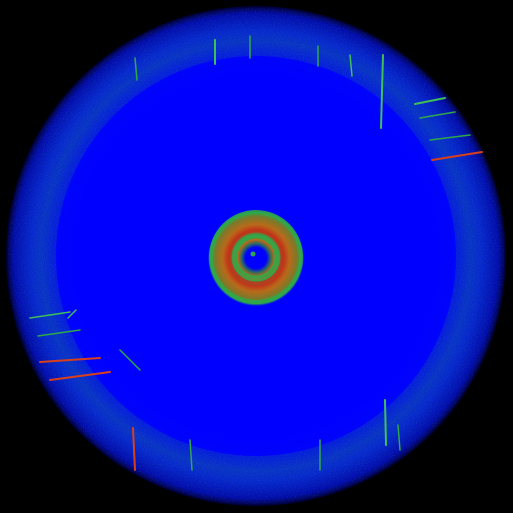 This screenshot has height=513, width=513. What do you see at coordinates (253, 254) in the screenshot?
I see `ring-center-dot` at bounding box center [253, 254].